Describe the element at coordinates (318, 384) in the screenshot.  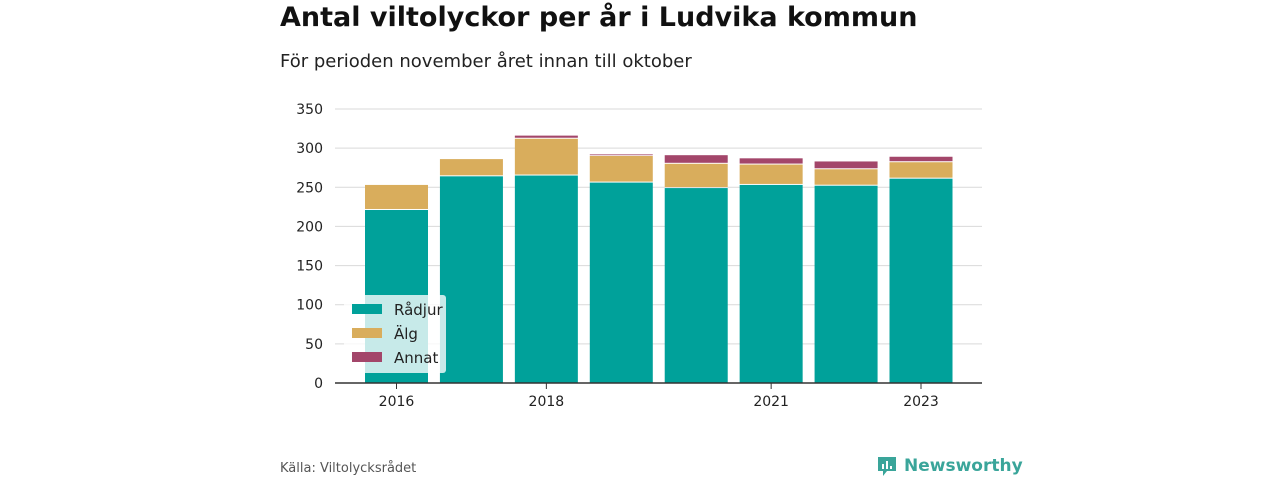
I see `y-tick-label: 0` at that location.